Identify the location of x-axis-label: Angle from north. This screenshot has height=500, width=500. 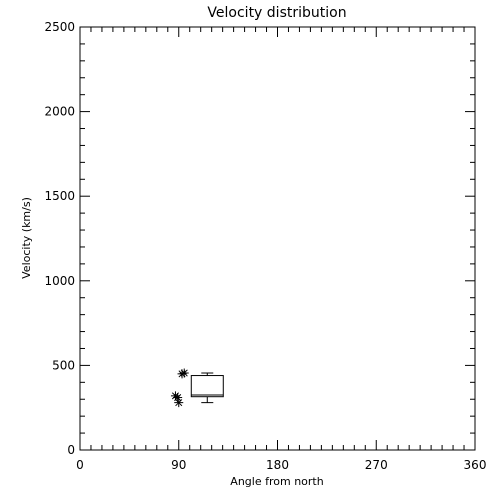
(276, 481).